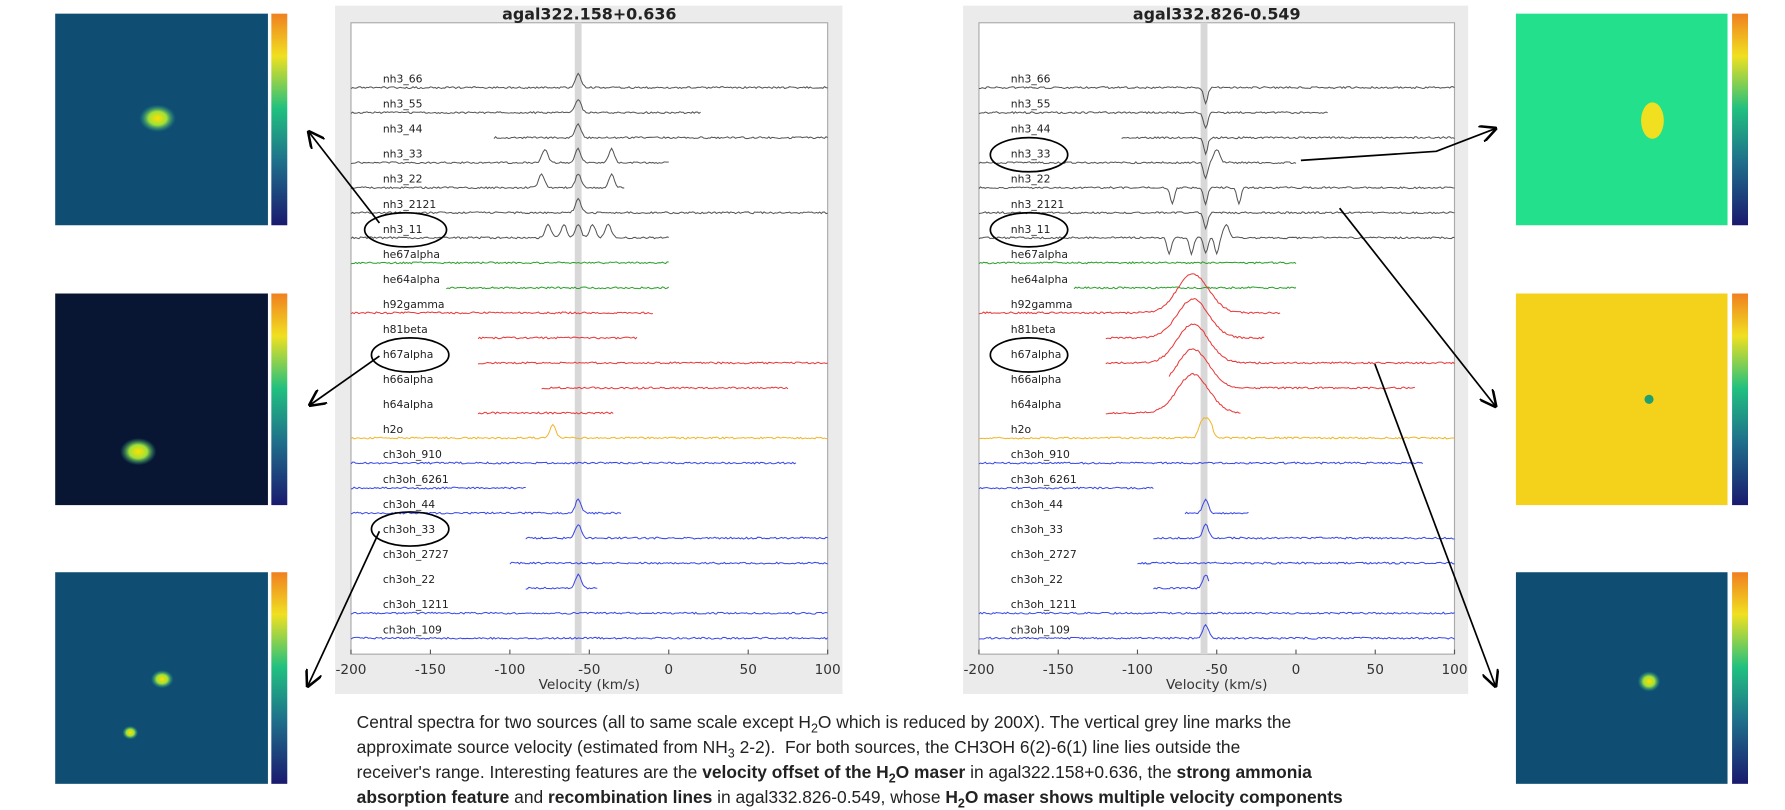  Describe the element at coordinates (589, 13) in the screenshot. I see `panel-title: agal322.158+0.636` at that location.